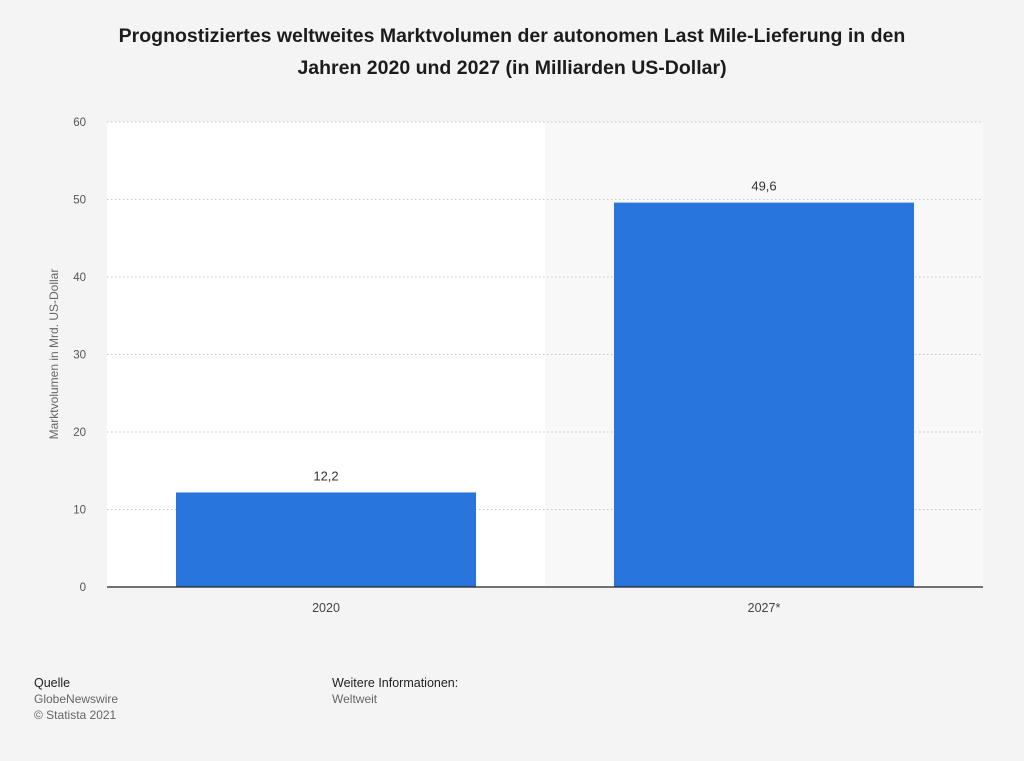 This screenshot has height=761, width=1024. I want to click on y-axis-label: Marktvolumen in Mrd. US-Dollar, so click(54, 354).